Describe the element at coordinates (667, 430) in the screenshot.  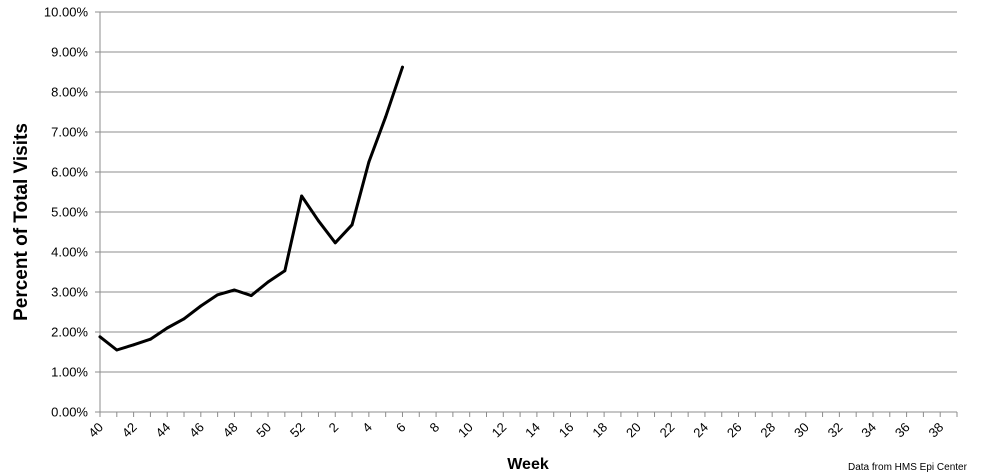
I see `x-tick-label: 22` at that location.